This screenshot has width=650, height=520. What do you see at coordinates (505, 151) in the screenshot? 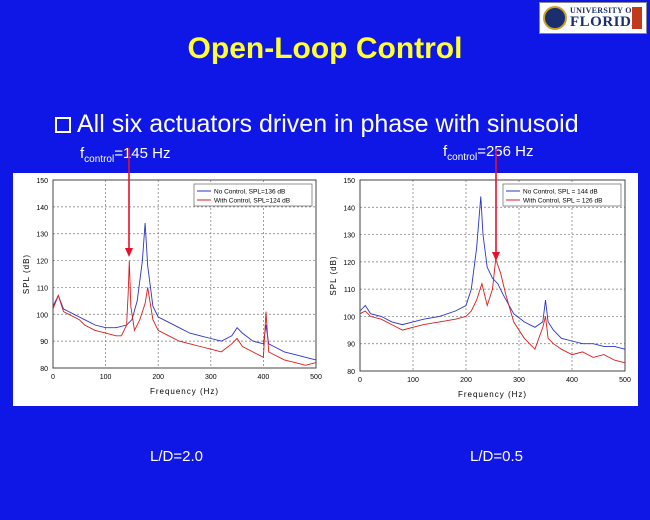
I see `freq-value: =256 Hz` at bounding box center [505, 151].